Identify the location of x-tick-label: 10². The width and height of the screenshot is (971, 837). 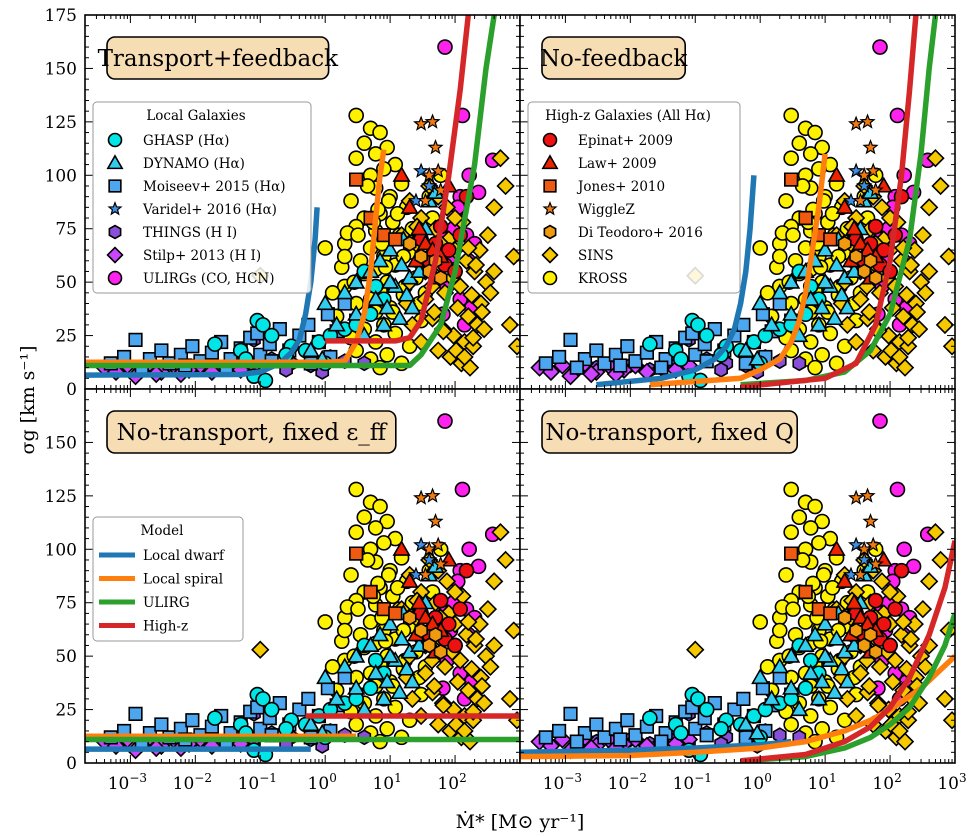
(886, 782).